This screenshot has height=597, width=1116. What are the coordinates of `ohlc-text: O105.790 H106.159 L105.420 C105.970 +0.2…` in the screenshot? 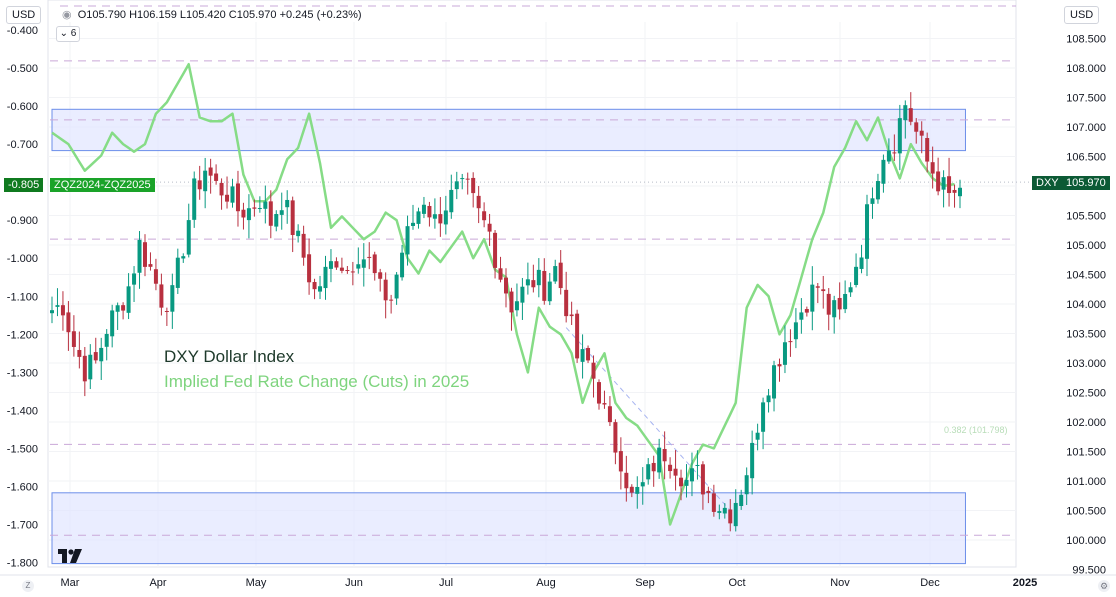 It's located at (219, 15).